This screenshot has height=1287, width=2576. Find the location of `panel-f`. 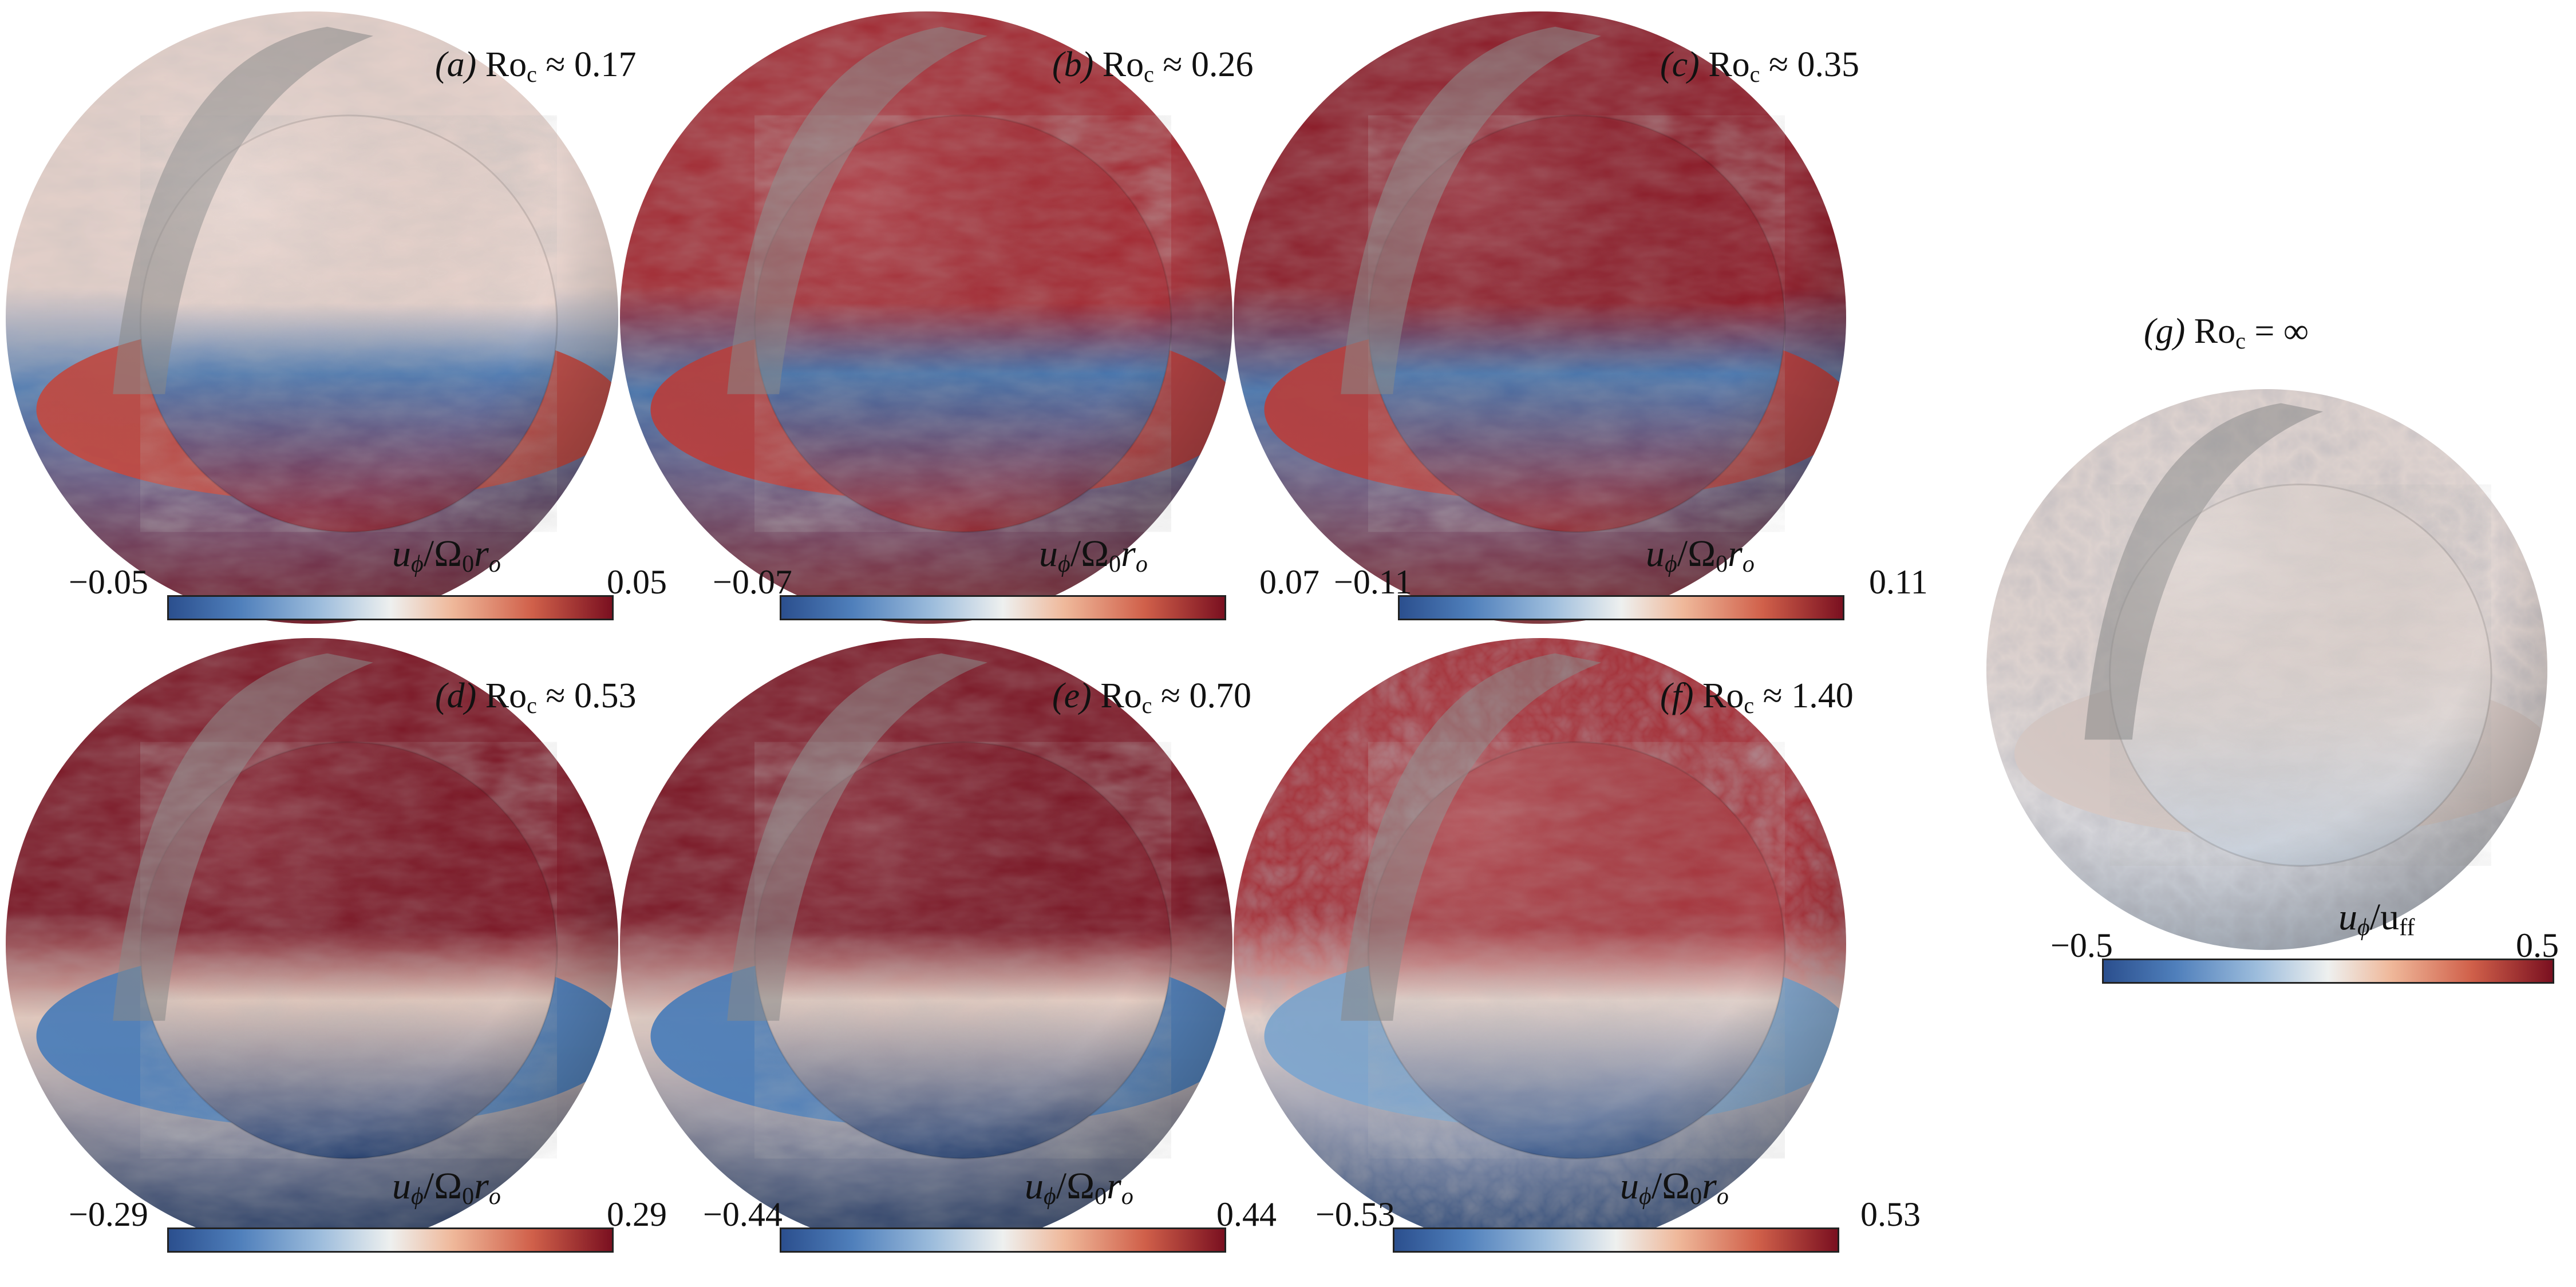

panel-f is located at coordinates (1540, 944).